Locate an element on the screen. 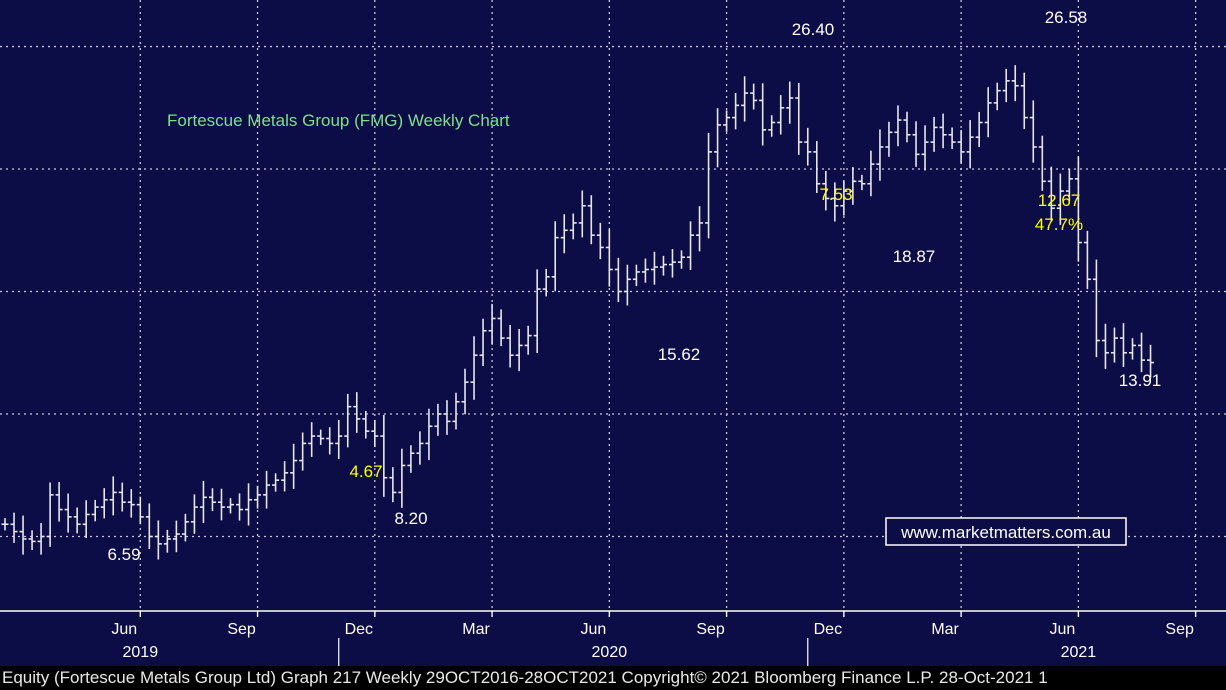 The width and height of the screenshot is (1226, 690). price-annotation: 7.53 is located at coordinates (835, 194).